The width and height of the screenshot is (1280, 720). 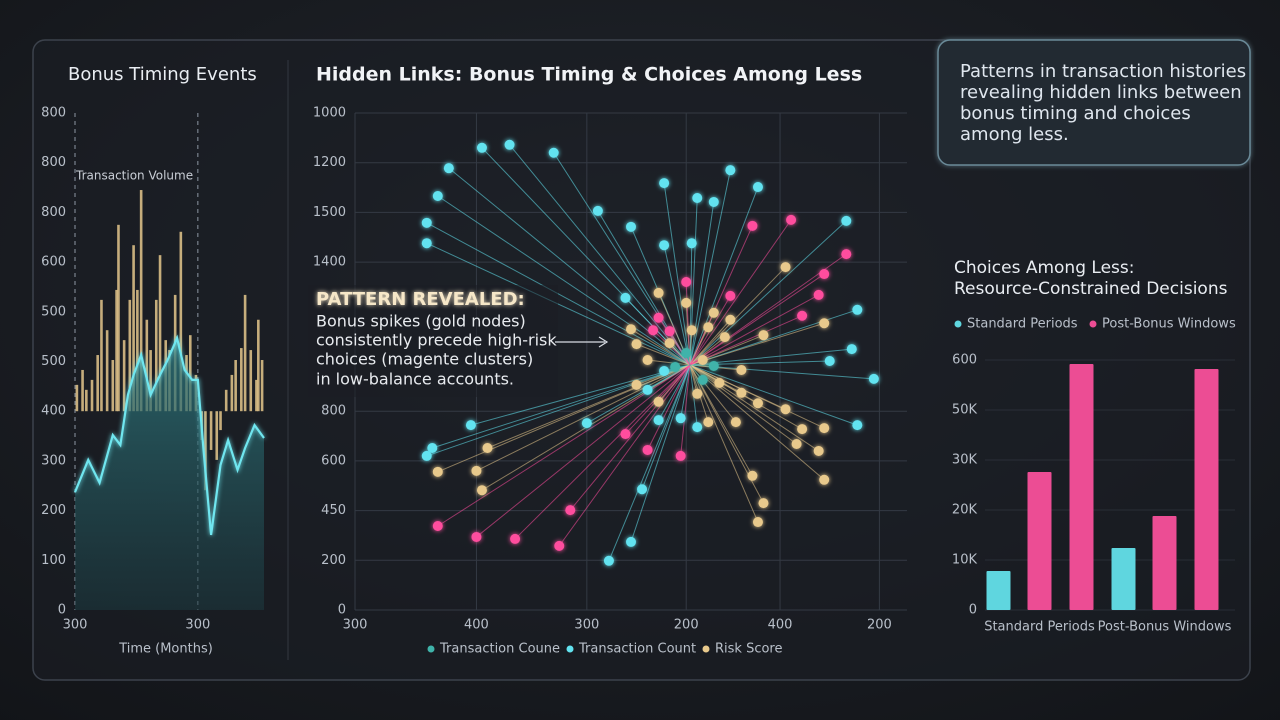 I want to click on annotation-line: Bonus spikes (gold nodes), so click(x=421, y=321).